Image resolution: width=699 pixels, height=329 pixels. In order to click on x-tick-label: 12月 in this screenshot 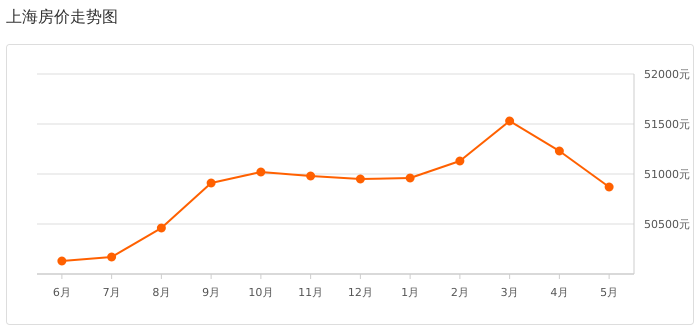, I will do `click(360, 292)`.